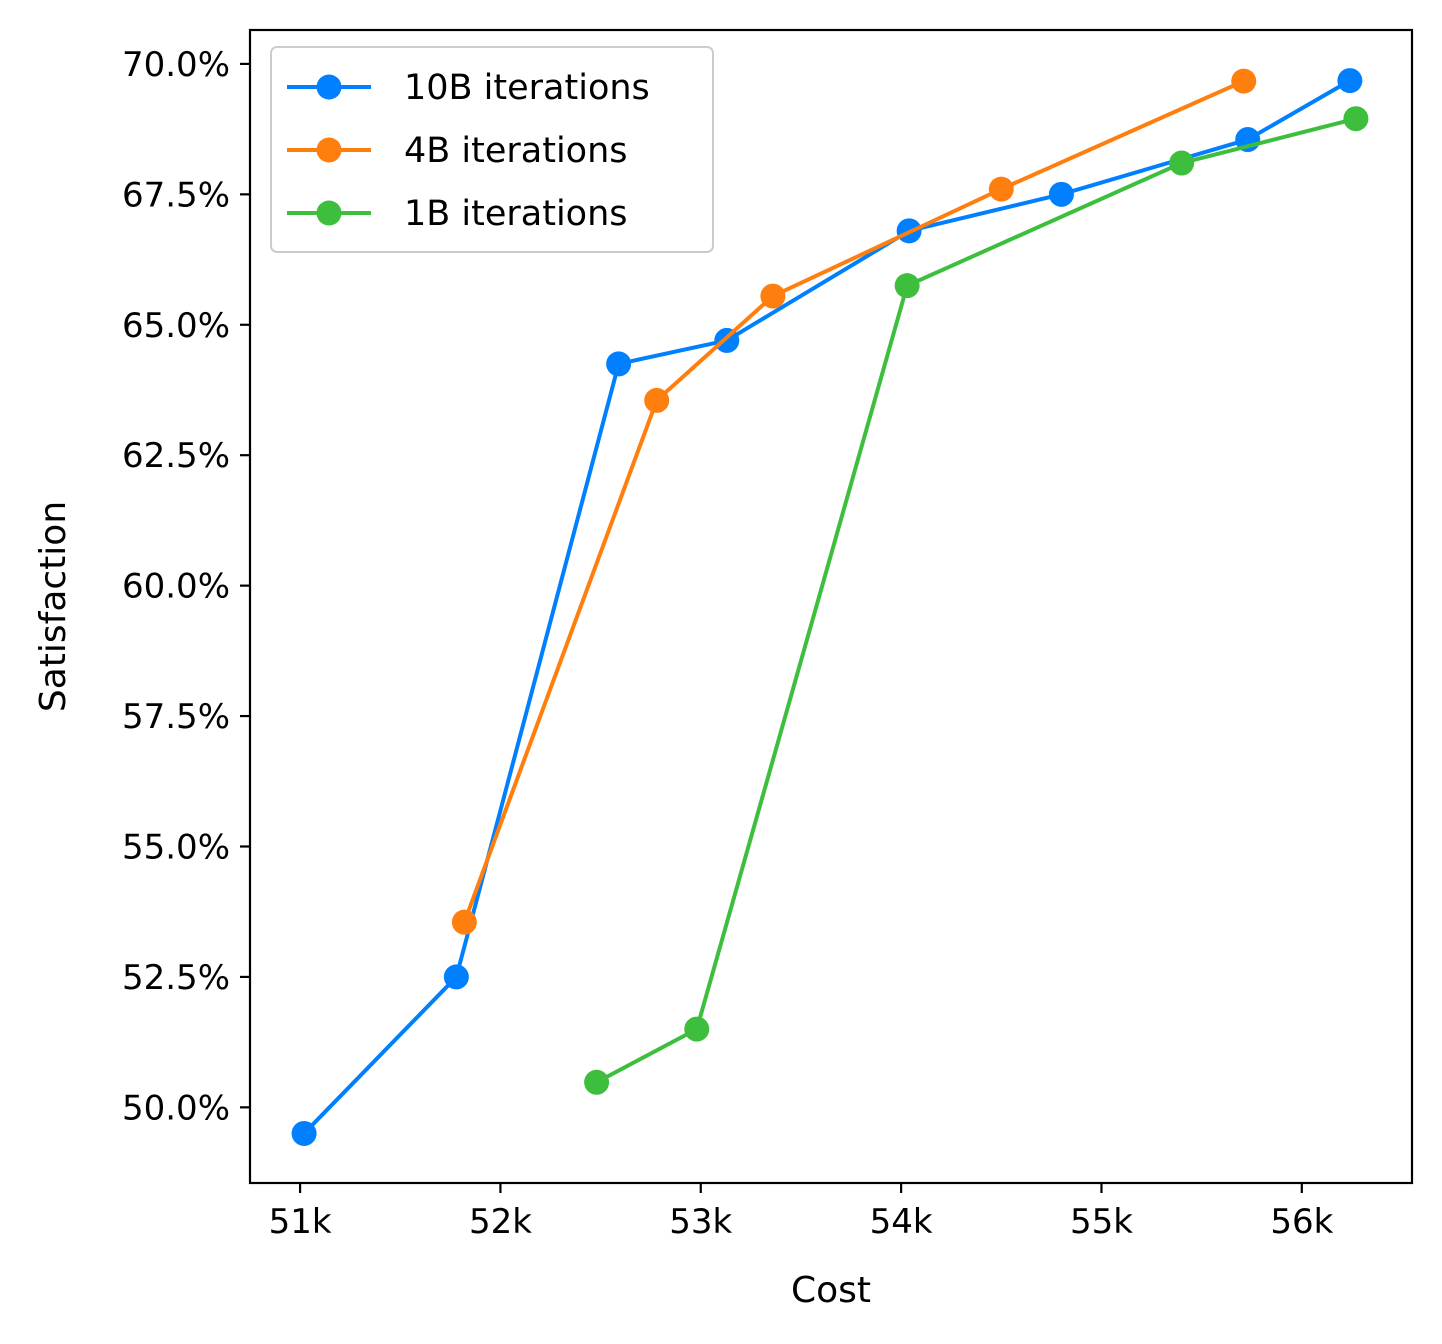 The image size is (1442, 1344). I want to click on y-tick-label: 57.5%, so click(176, 717).